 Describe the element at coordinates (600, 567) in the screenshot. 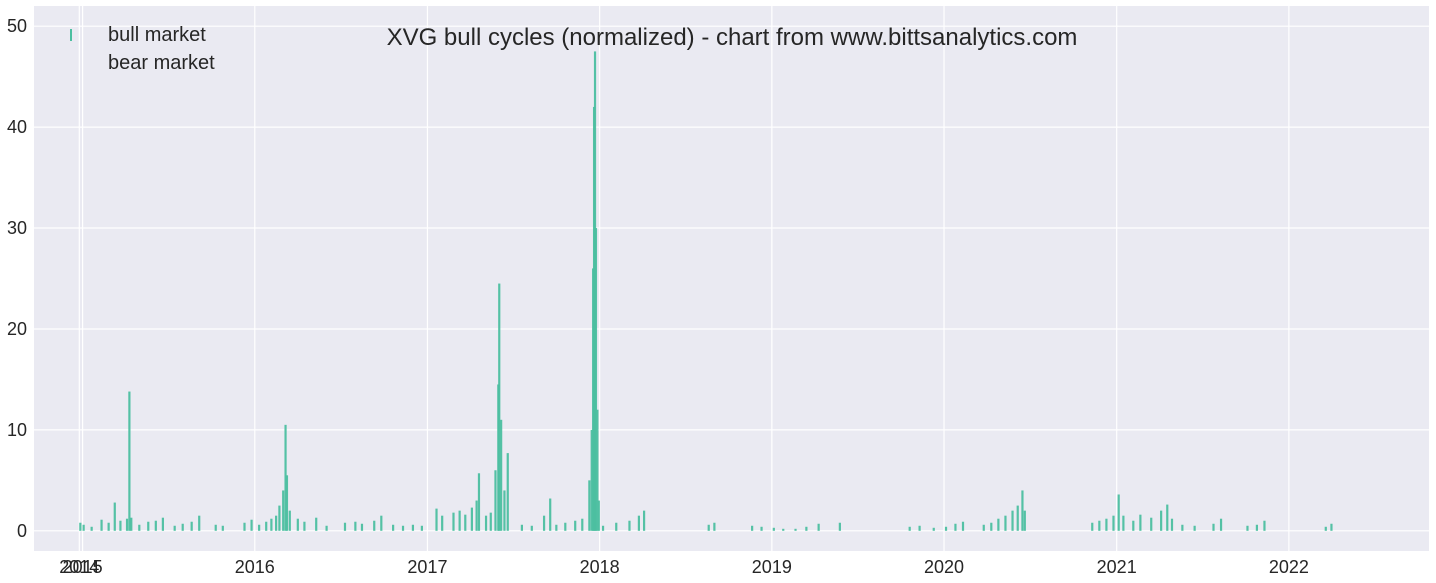

I see `x-tick-label: 2018` at that location.